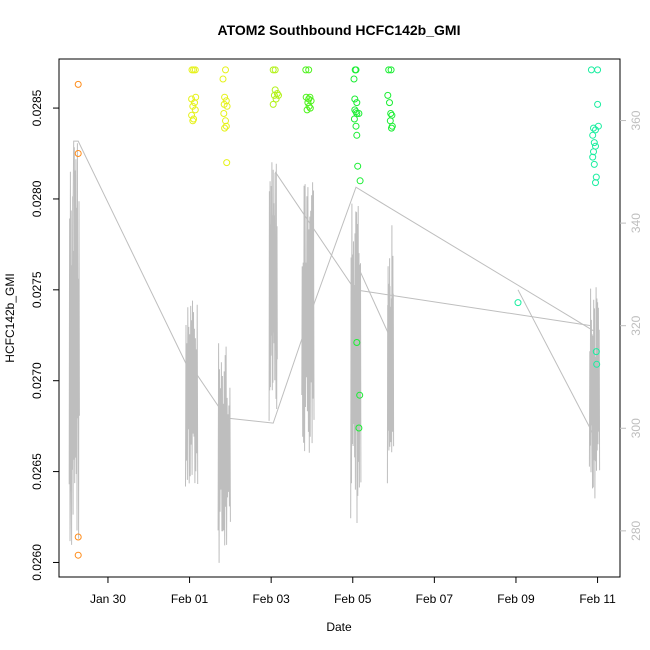  I want to click on x-tick-label-5: Feb 09, so click(516, 599).